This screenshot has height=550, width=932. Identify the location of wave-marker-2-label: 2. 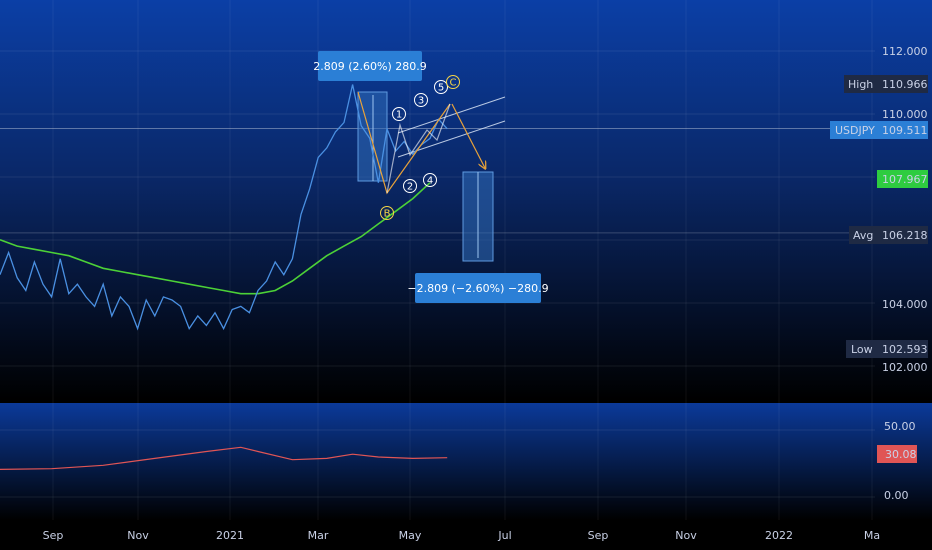
(410, 187).